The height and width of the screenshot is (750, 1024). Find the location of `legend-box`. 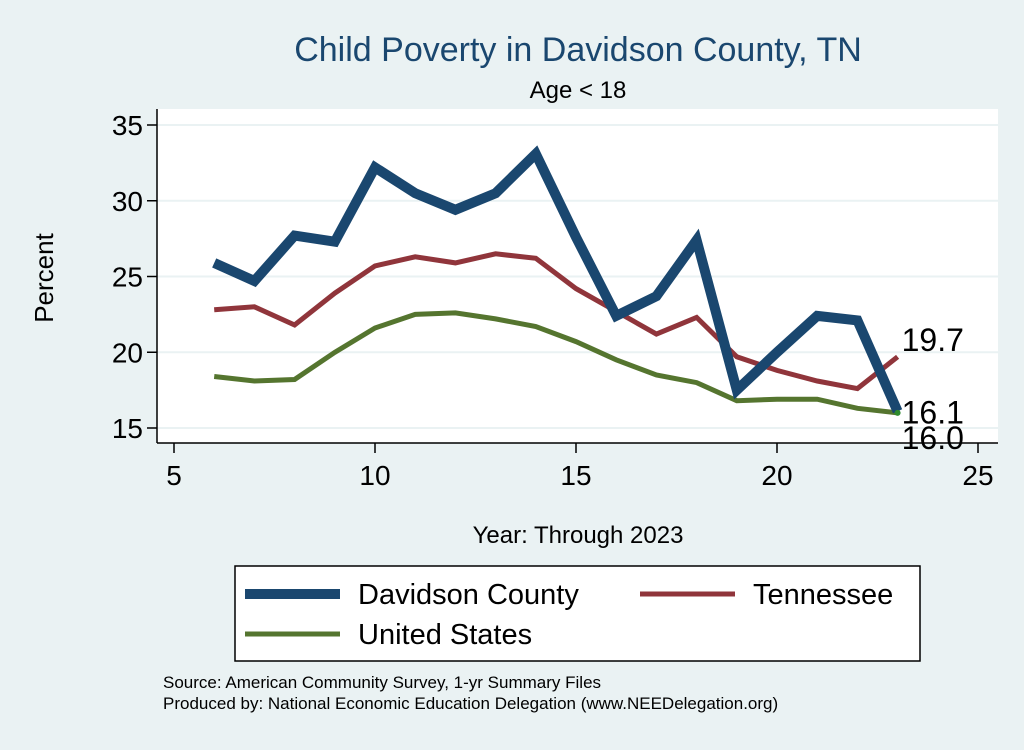

legend-box is located at coordinates (577, 613).